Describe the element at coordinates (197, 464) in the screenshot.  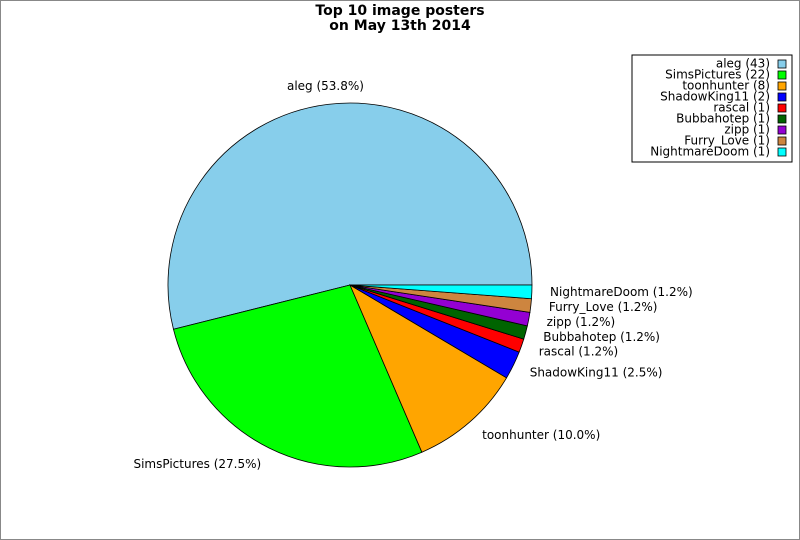
I see `slice-label: SimsPictures (27.5%)` at that location.